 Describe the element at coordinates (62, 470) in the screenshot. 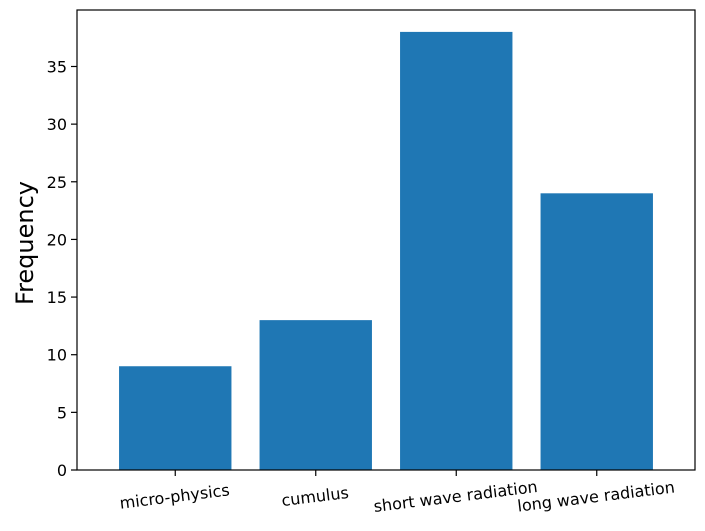

I see `y-tick-label: 0` at that location.